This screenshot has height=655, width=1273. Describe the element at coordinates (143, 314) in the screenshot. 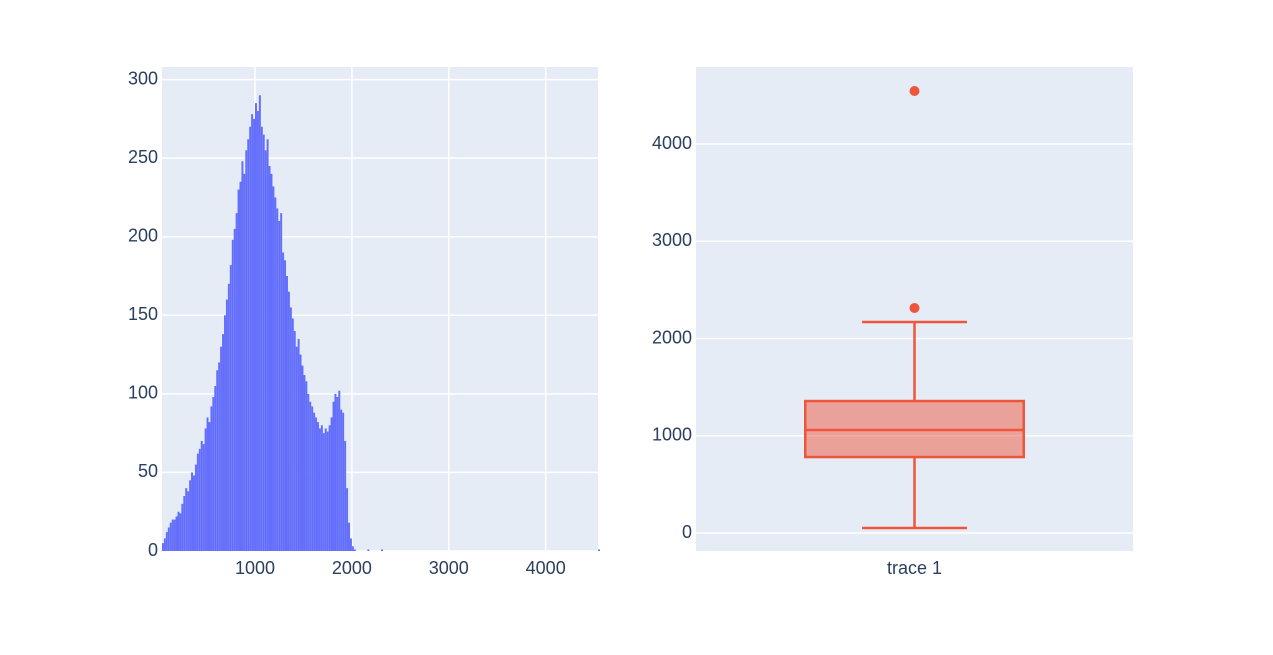

I see `y-tick-label: 150` at that location.